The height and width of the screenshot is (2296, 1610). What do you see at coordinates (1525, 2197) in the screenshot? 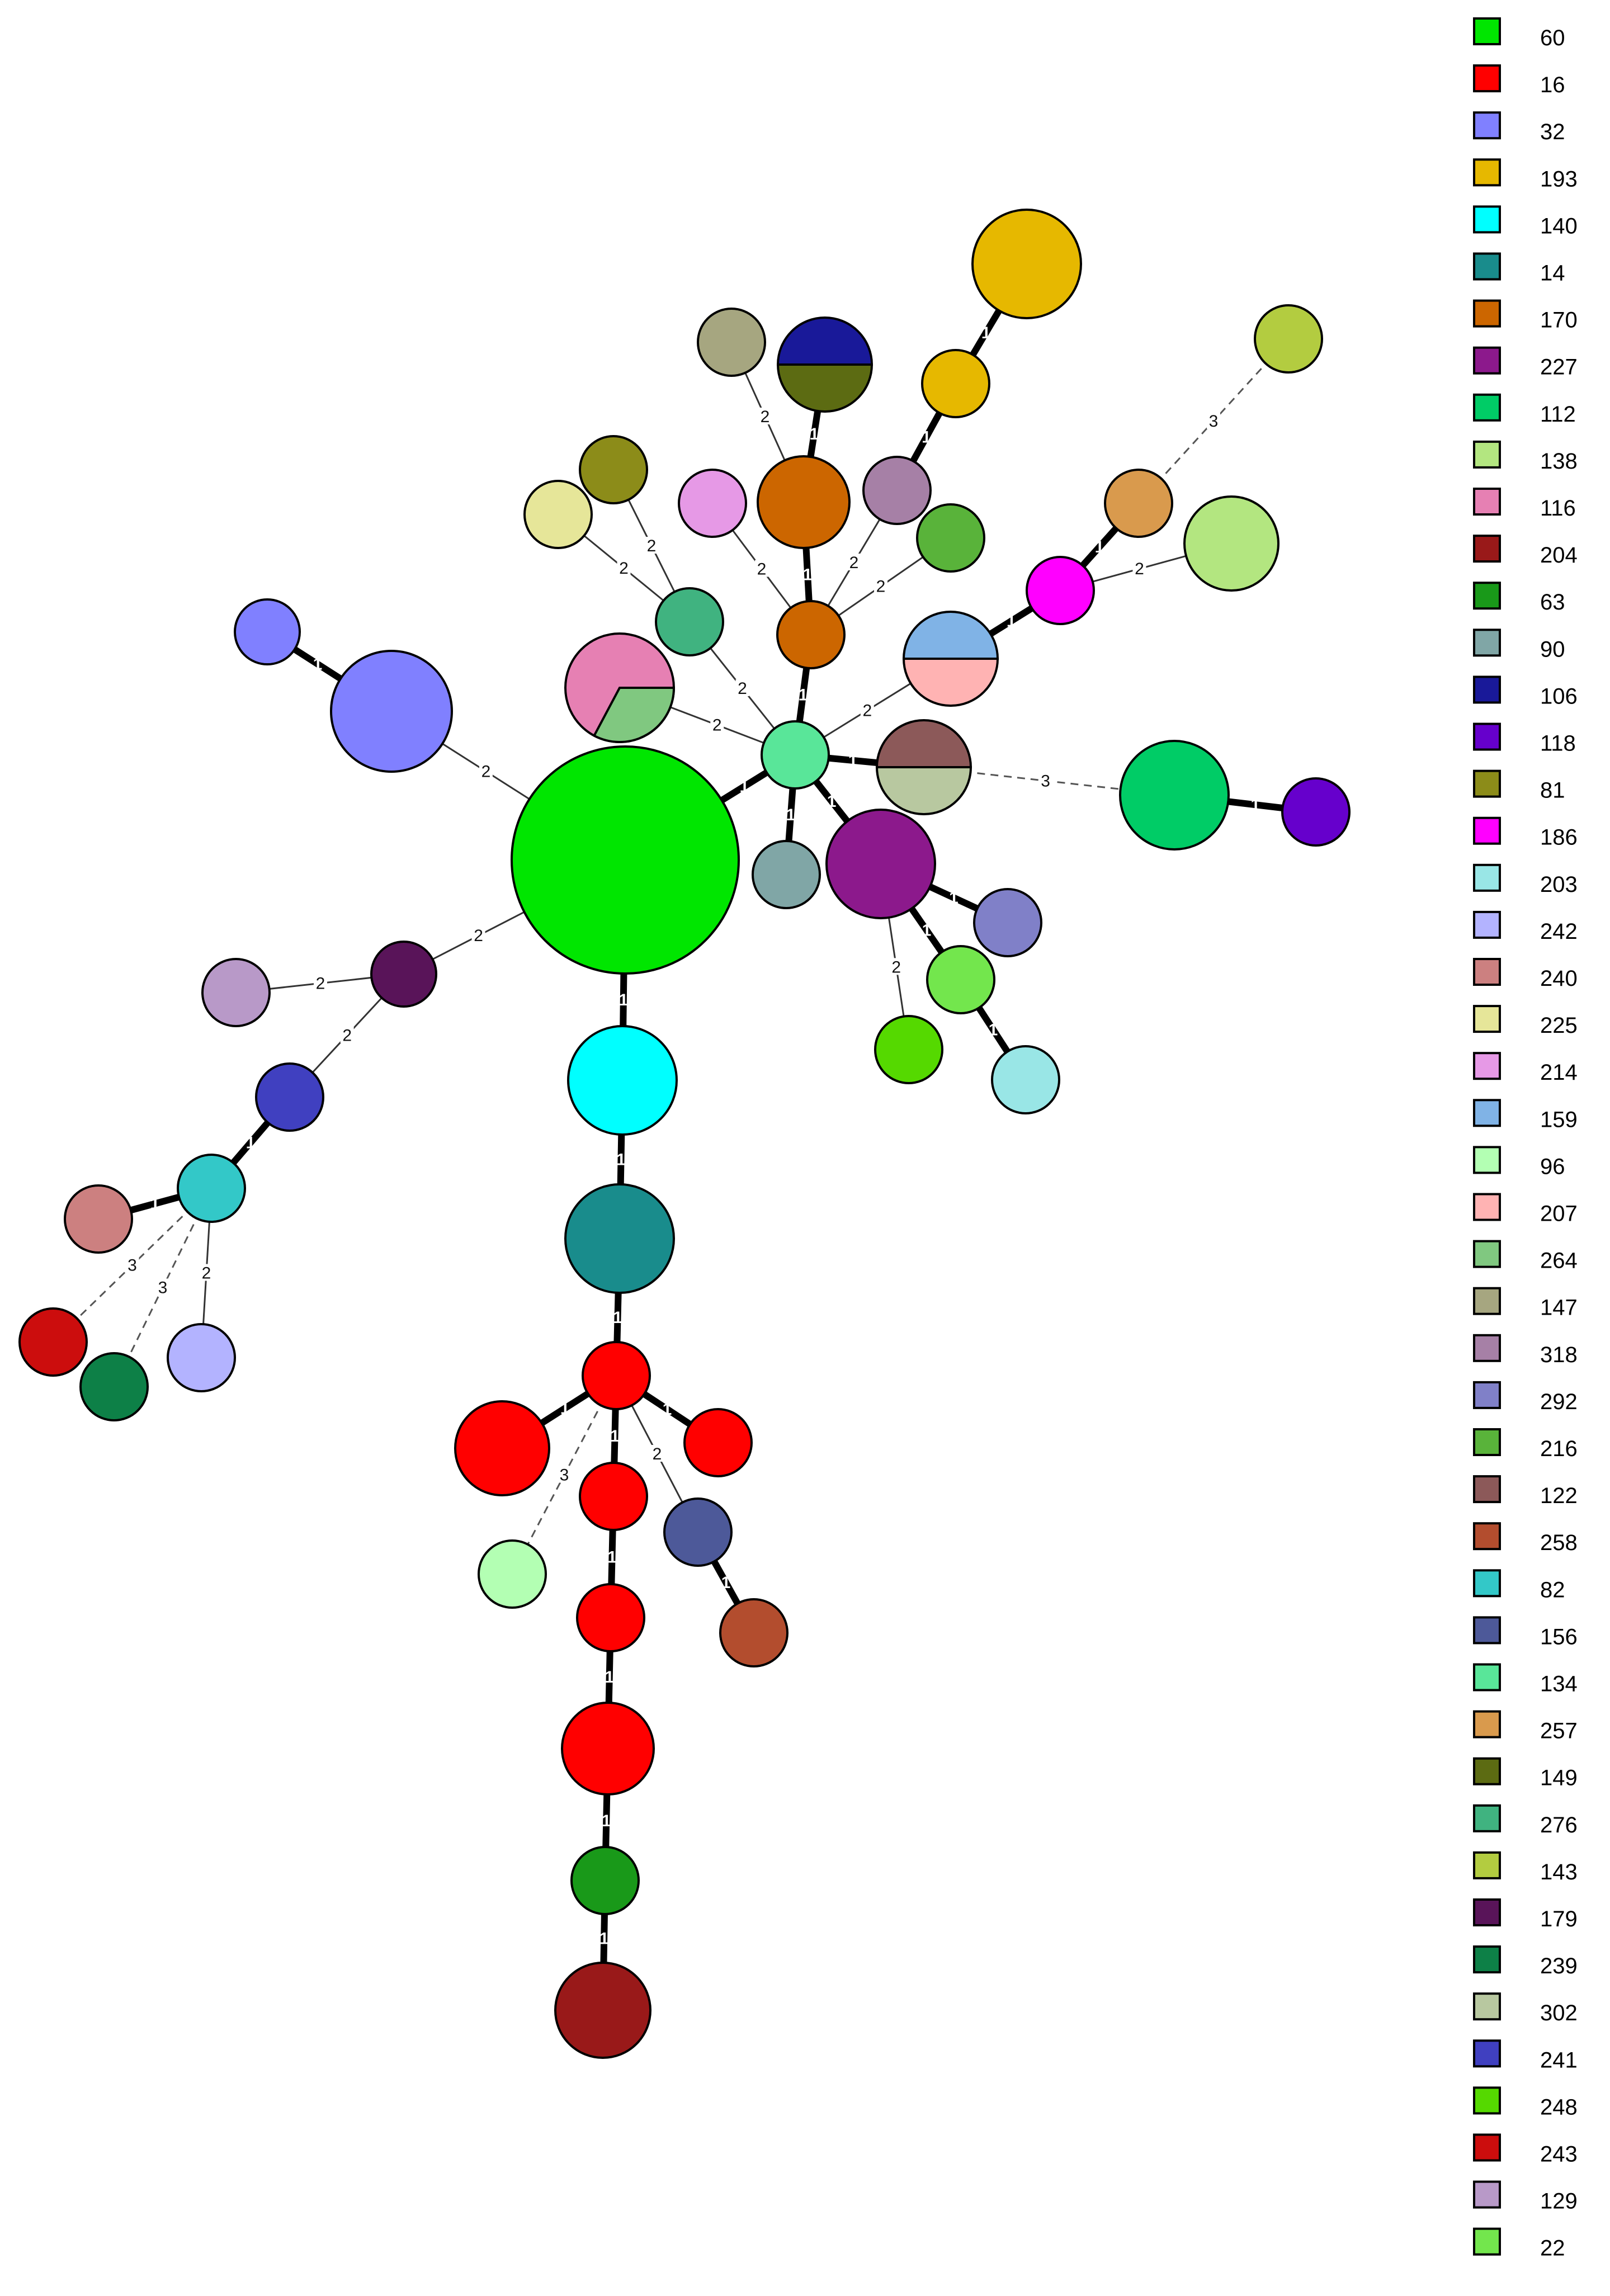
I see `legend-item: 129` at bounding box center [1525, 2197].